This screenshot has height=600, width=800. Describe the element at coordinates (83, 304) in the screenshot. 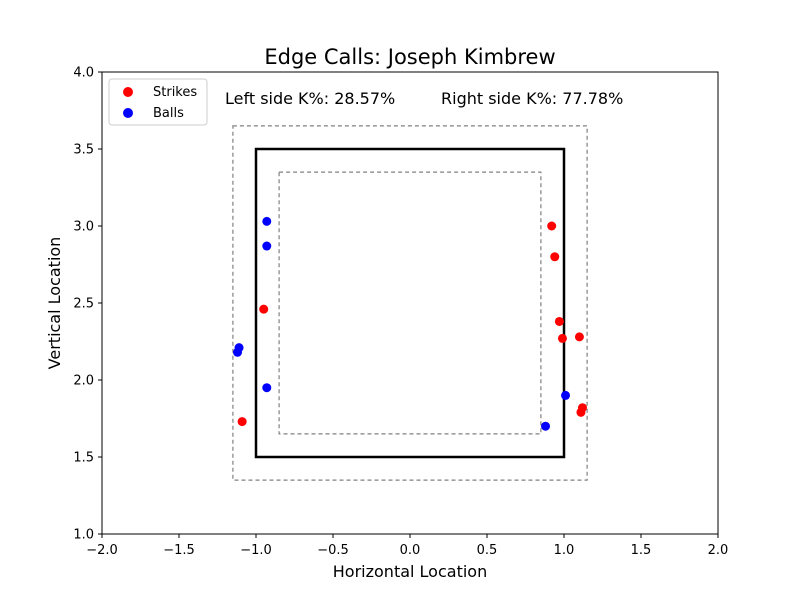

I see `y-tick-label: 2.5` at that location.